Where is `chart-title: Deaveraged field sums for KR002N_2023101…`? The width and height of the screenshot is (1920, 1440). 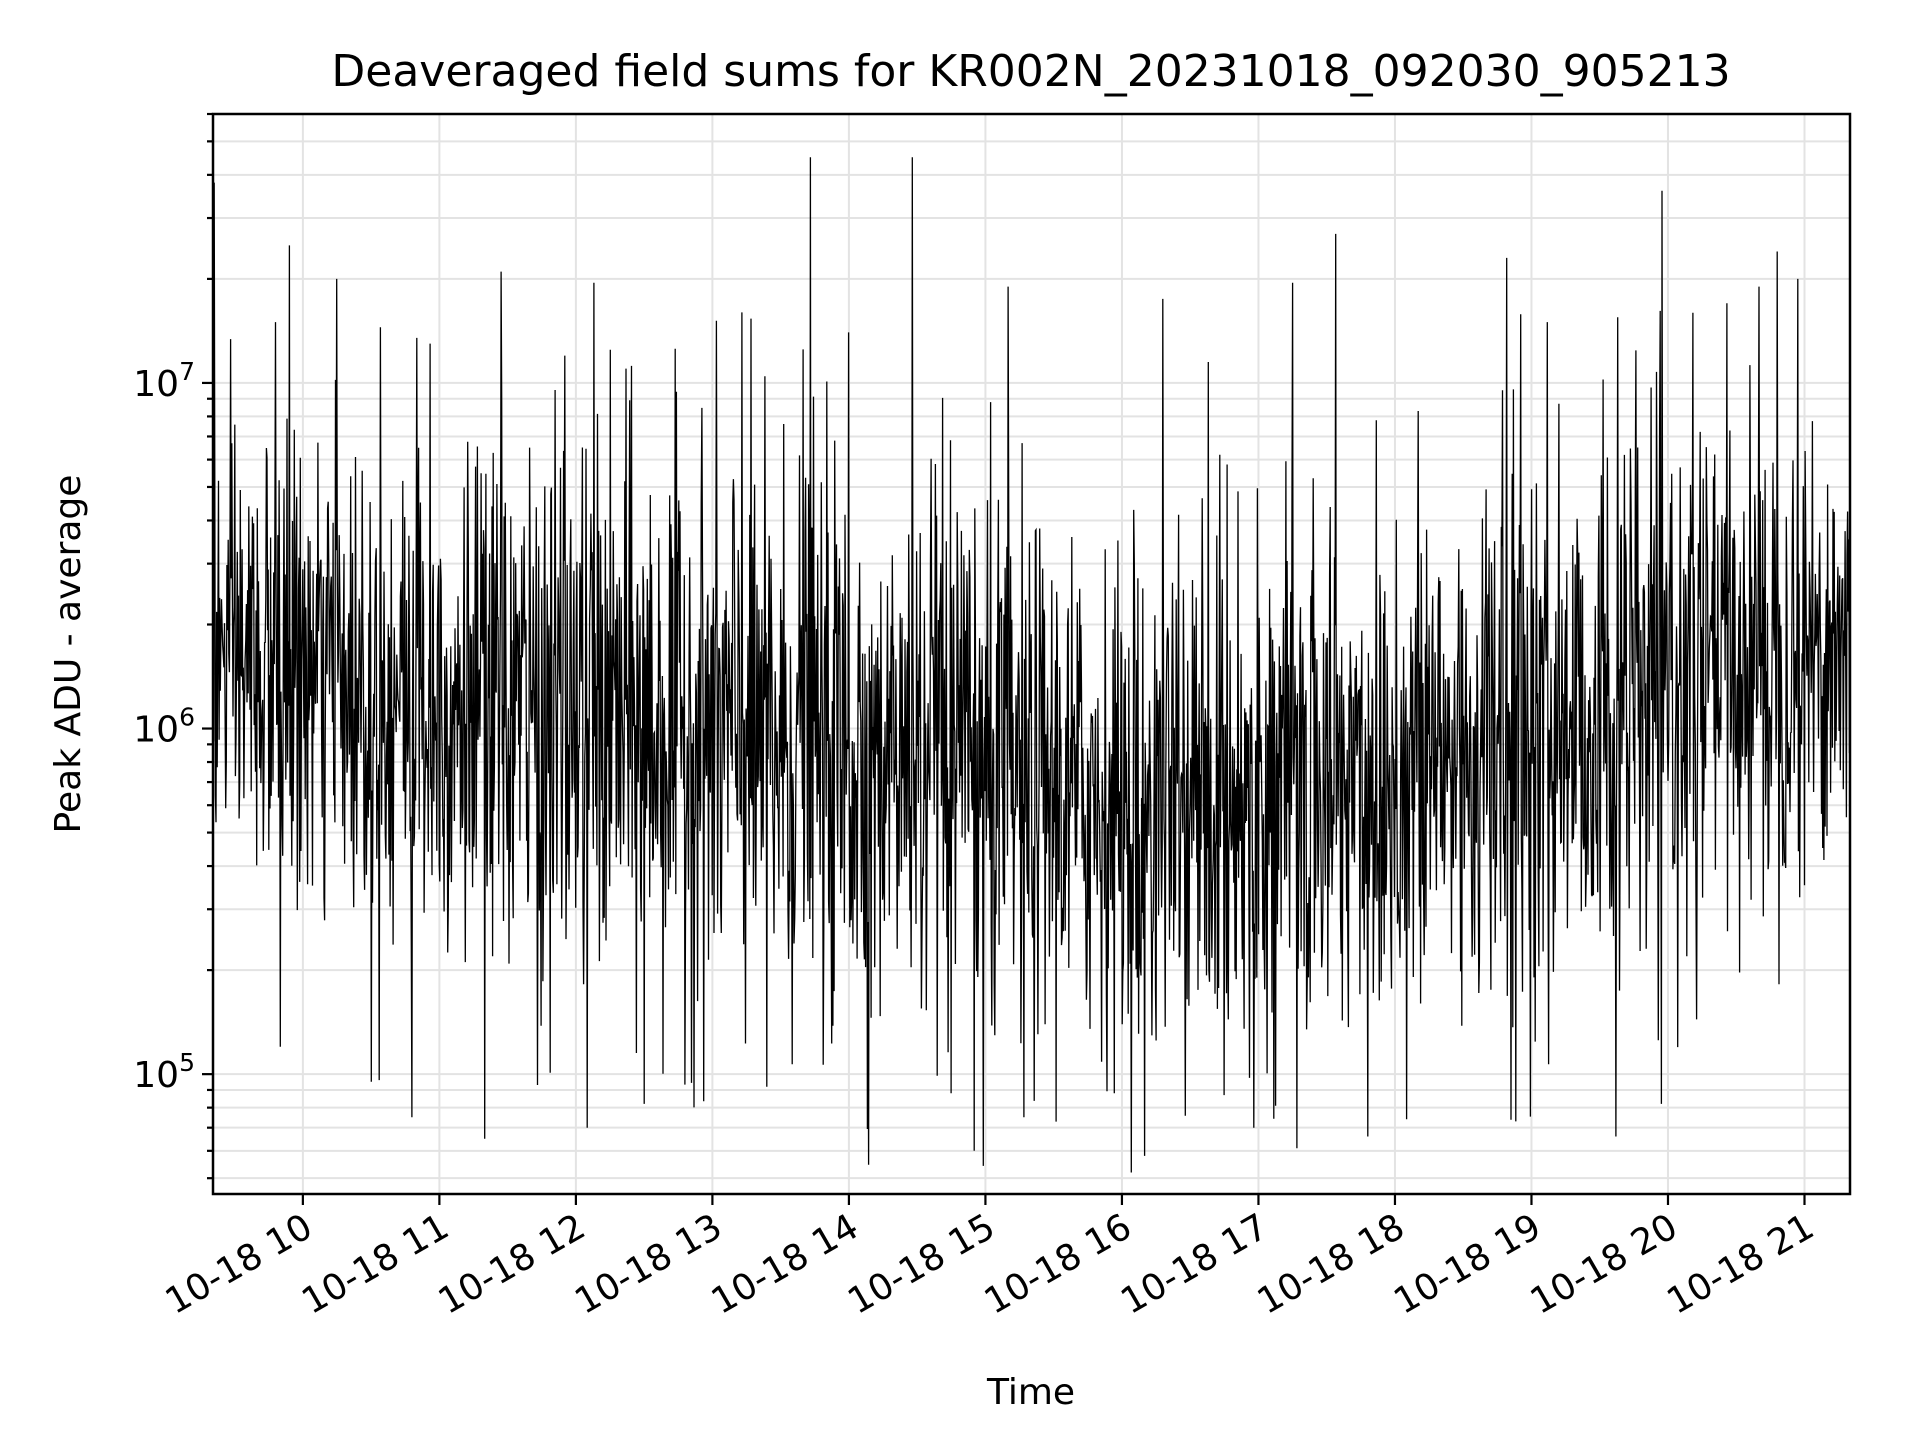 chart-title: Deaveraged field sums for KR002N_2023101… is located at coordinates (1030, 71).